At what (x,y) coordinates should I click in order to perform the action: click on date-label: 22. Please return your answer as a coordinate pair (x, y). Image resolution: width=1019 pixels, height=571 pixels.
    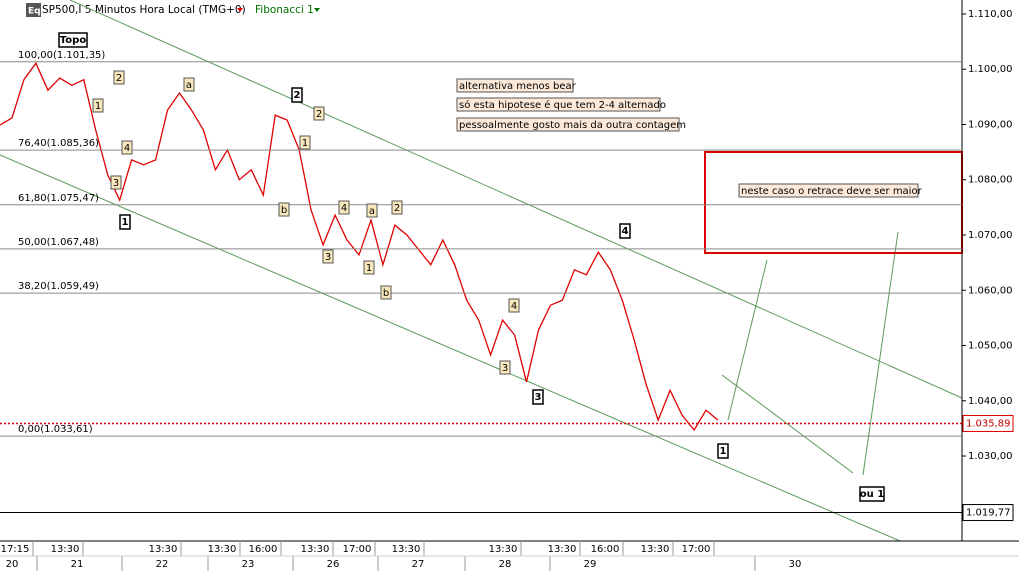
    Looking at the image, I should click on (162, 564).